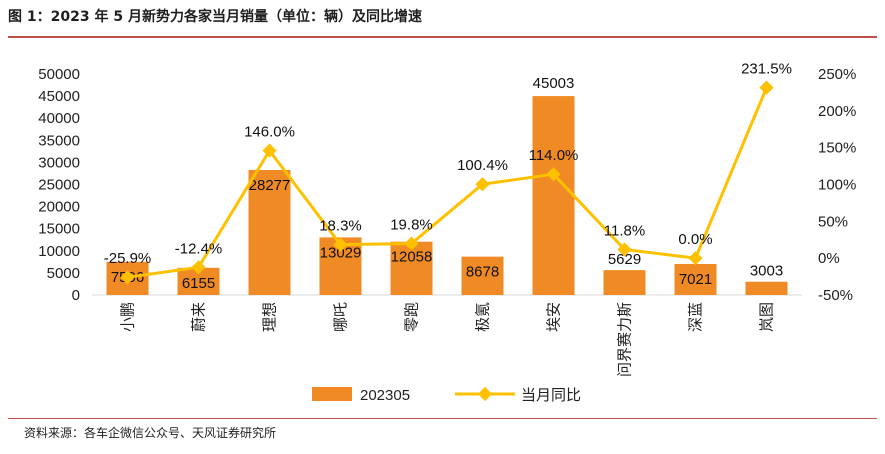 The width and height of the screenshot is (885, 454). I want to click on growth-label: 0.0%, so click(695, 239).